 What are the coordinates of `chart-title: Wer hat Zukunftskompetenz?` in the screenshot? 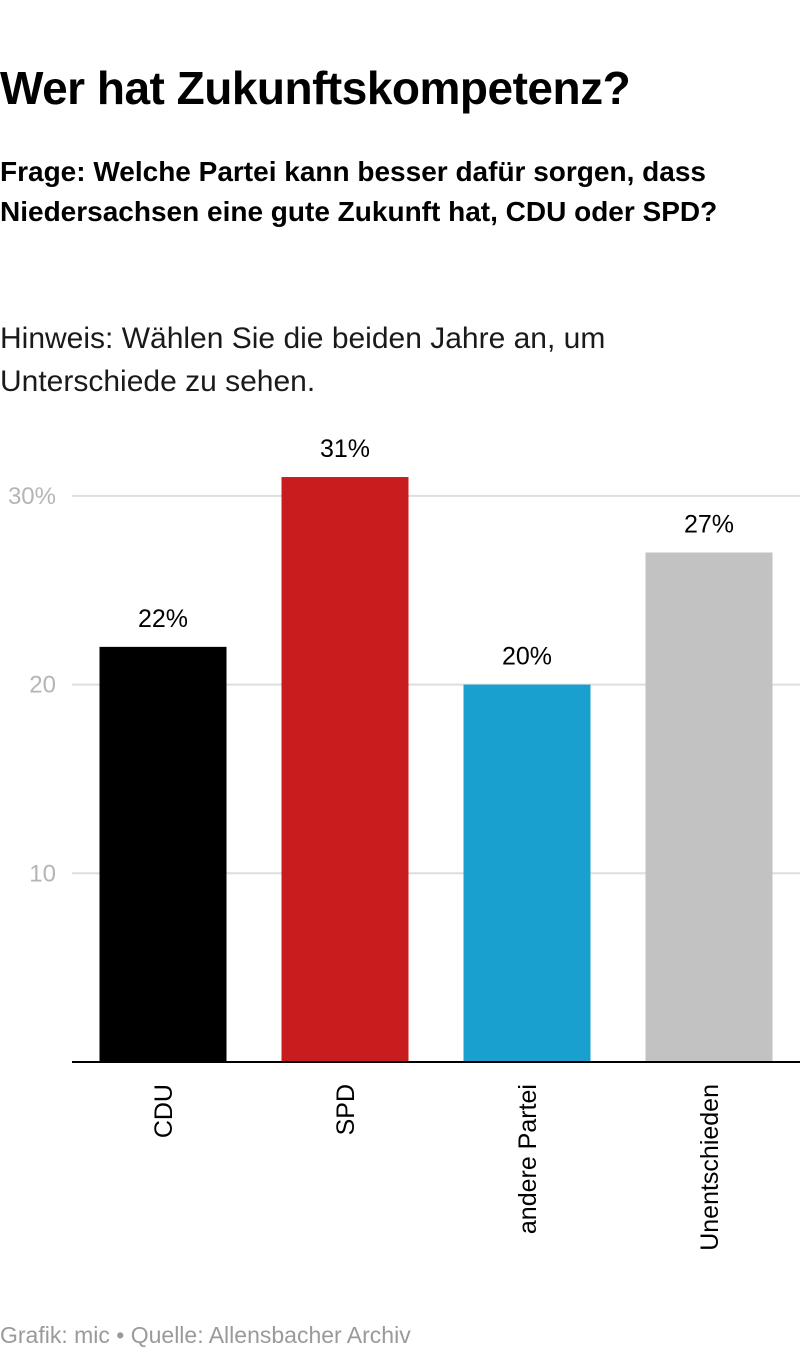 It's located at (315, 88).